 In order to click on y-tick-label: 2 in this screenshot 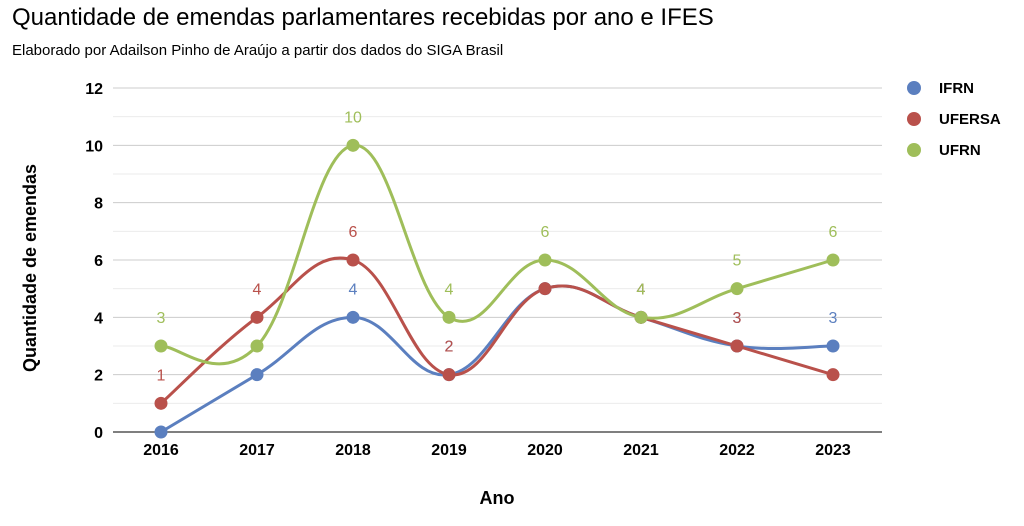, I will do `click(98, 376)`.